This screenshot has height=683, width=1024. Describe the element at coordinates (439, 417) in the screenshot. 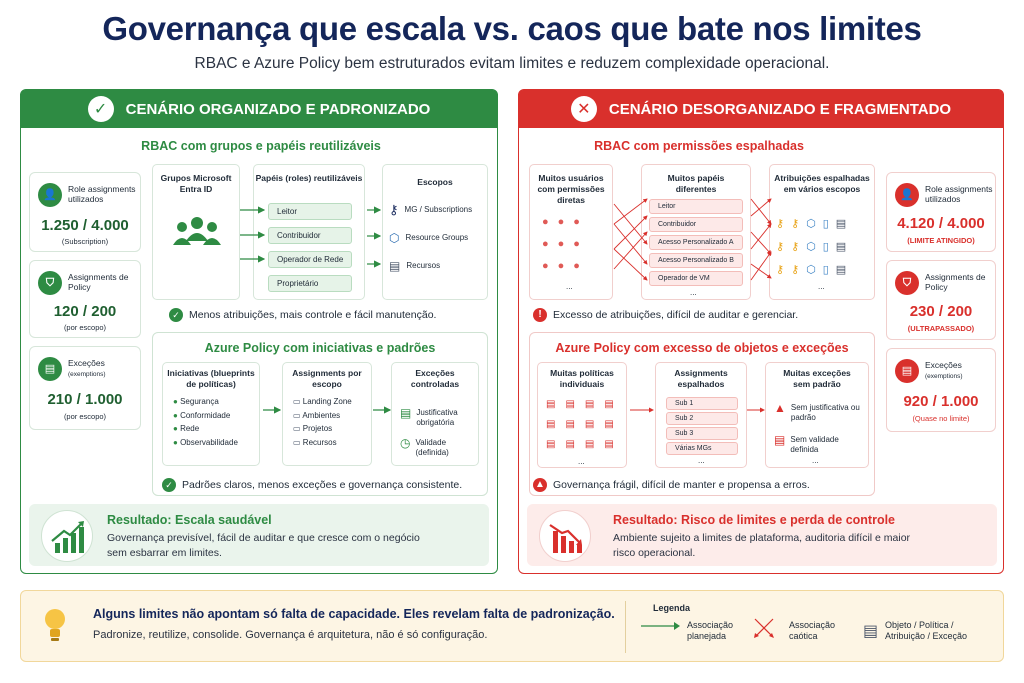

I see `exception-item: ▤ Justificativa obrigatória` at that location.